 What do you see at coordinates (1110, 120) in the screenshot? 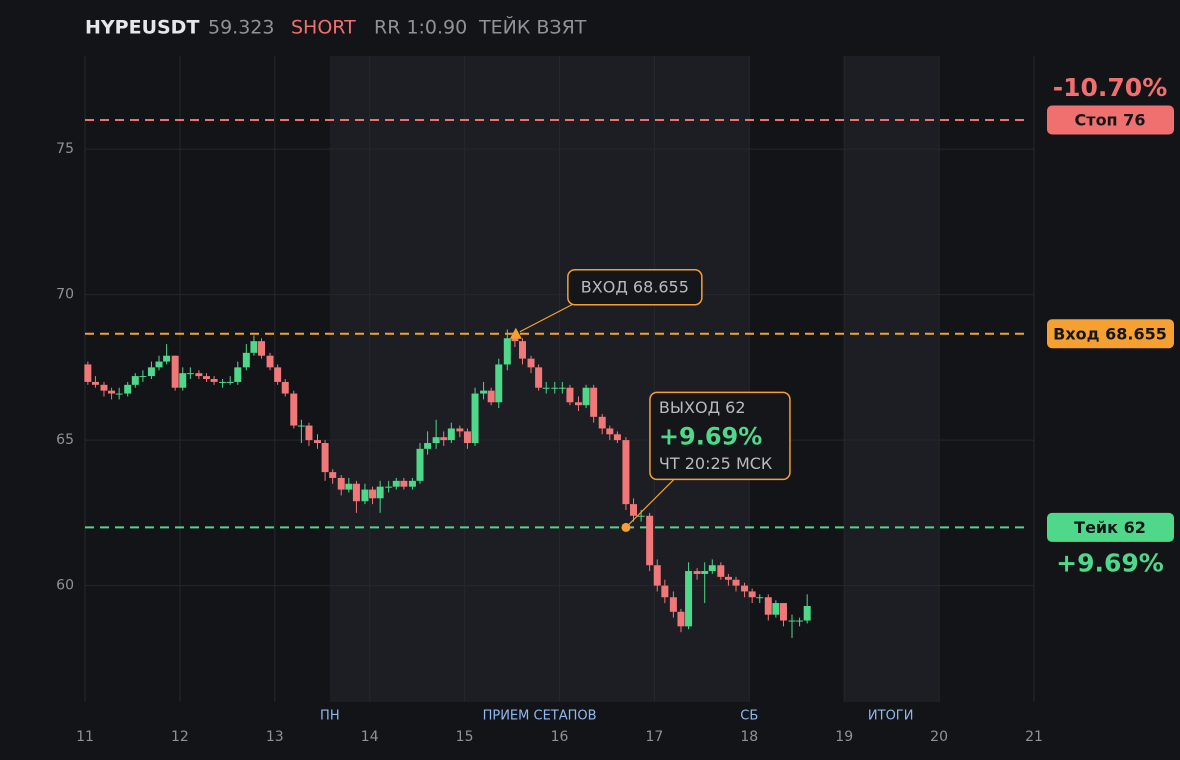
I see `level-label: Стоп 76` at bounding box center [1110, 120].